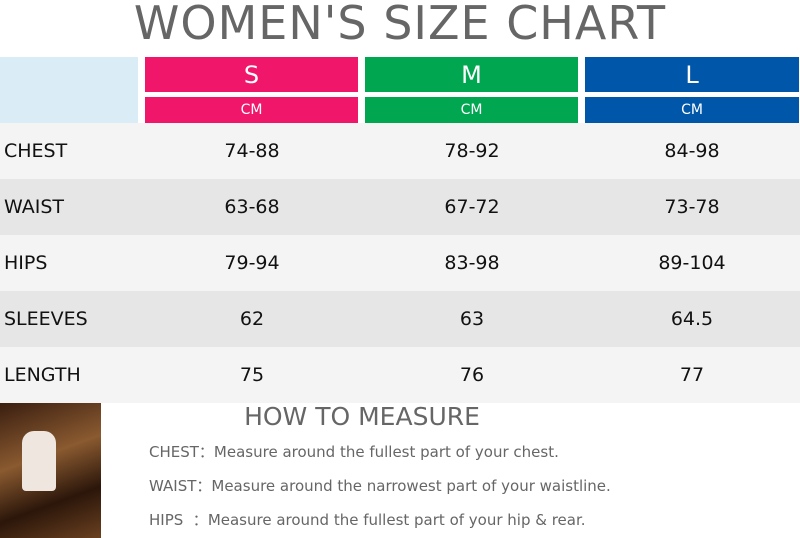 This screenshot has width=800, height=538. What do you see at coordinates (69, 90) in the screenshot?
I see `corner-cell` at bounding box center [69, 90].